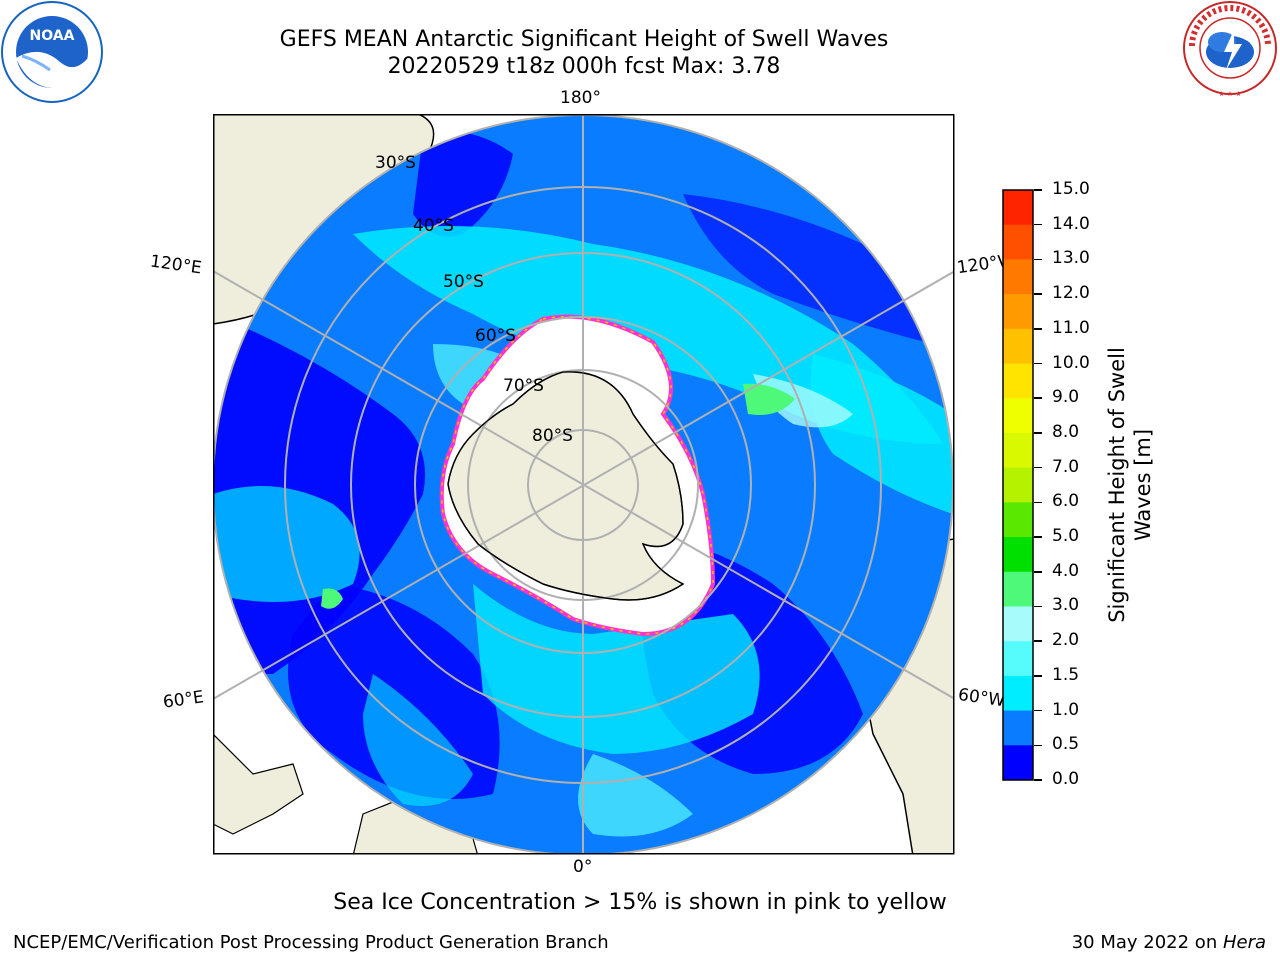 Image resolution: width=1280 pixels, height=960 pixels. Describe the element at coordinates (1066, 709) in the screenshot. I see `colorbar-tick-label: 1.0` at that location.